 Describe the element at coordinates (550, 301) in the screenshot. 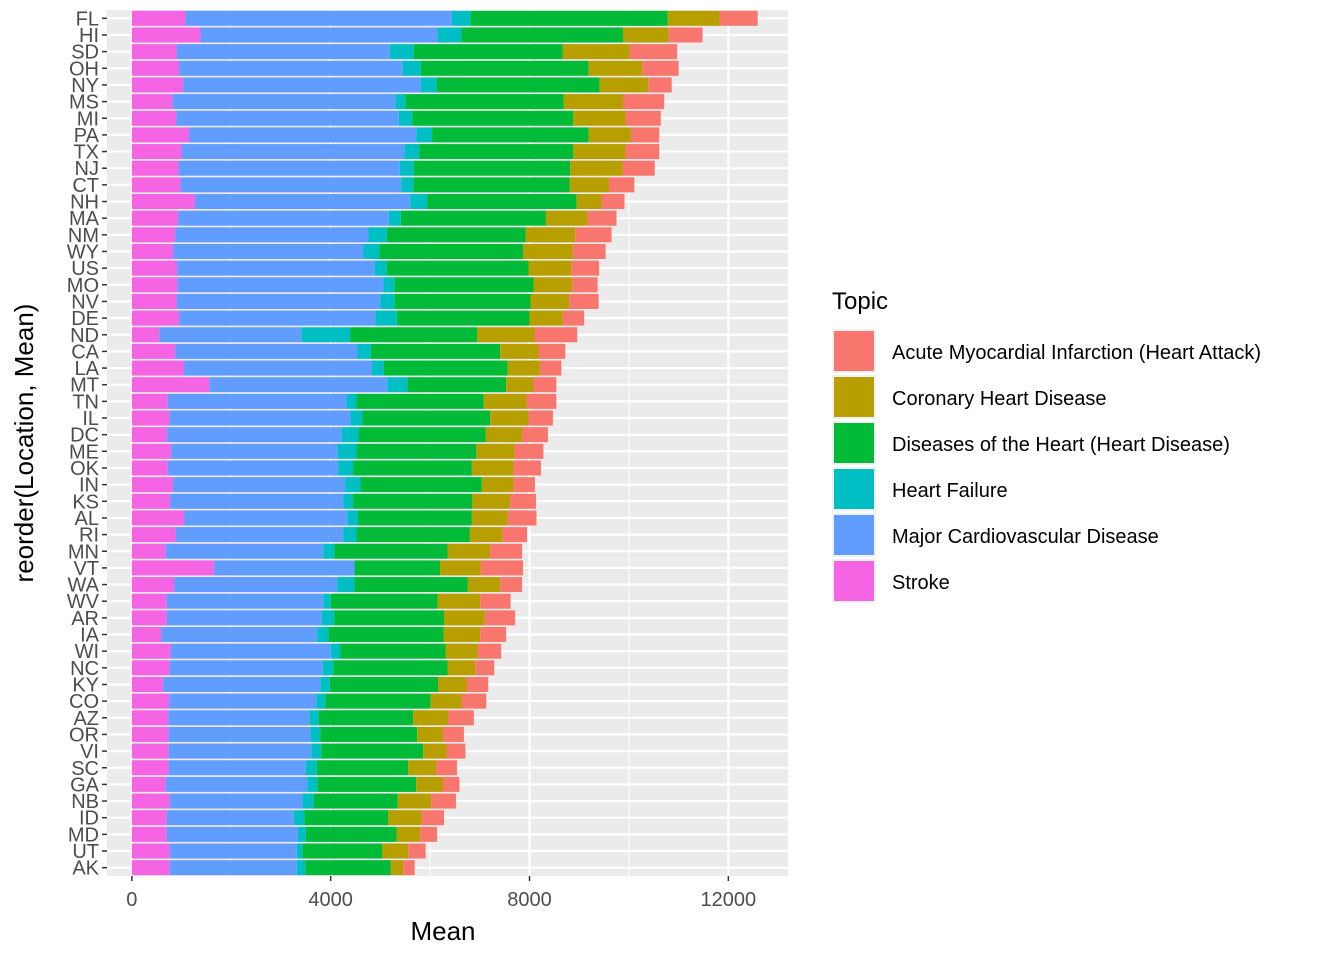

I see `bar-segment-nv-coronary-heart-disease` at that location.